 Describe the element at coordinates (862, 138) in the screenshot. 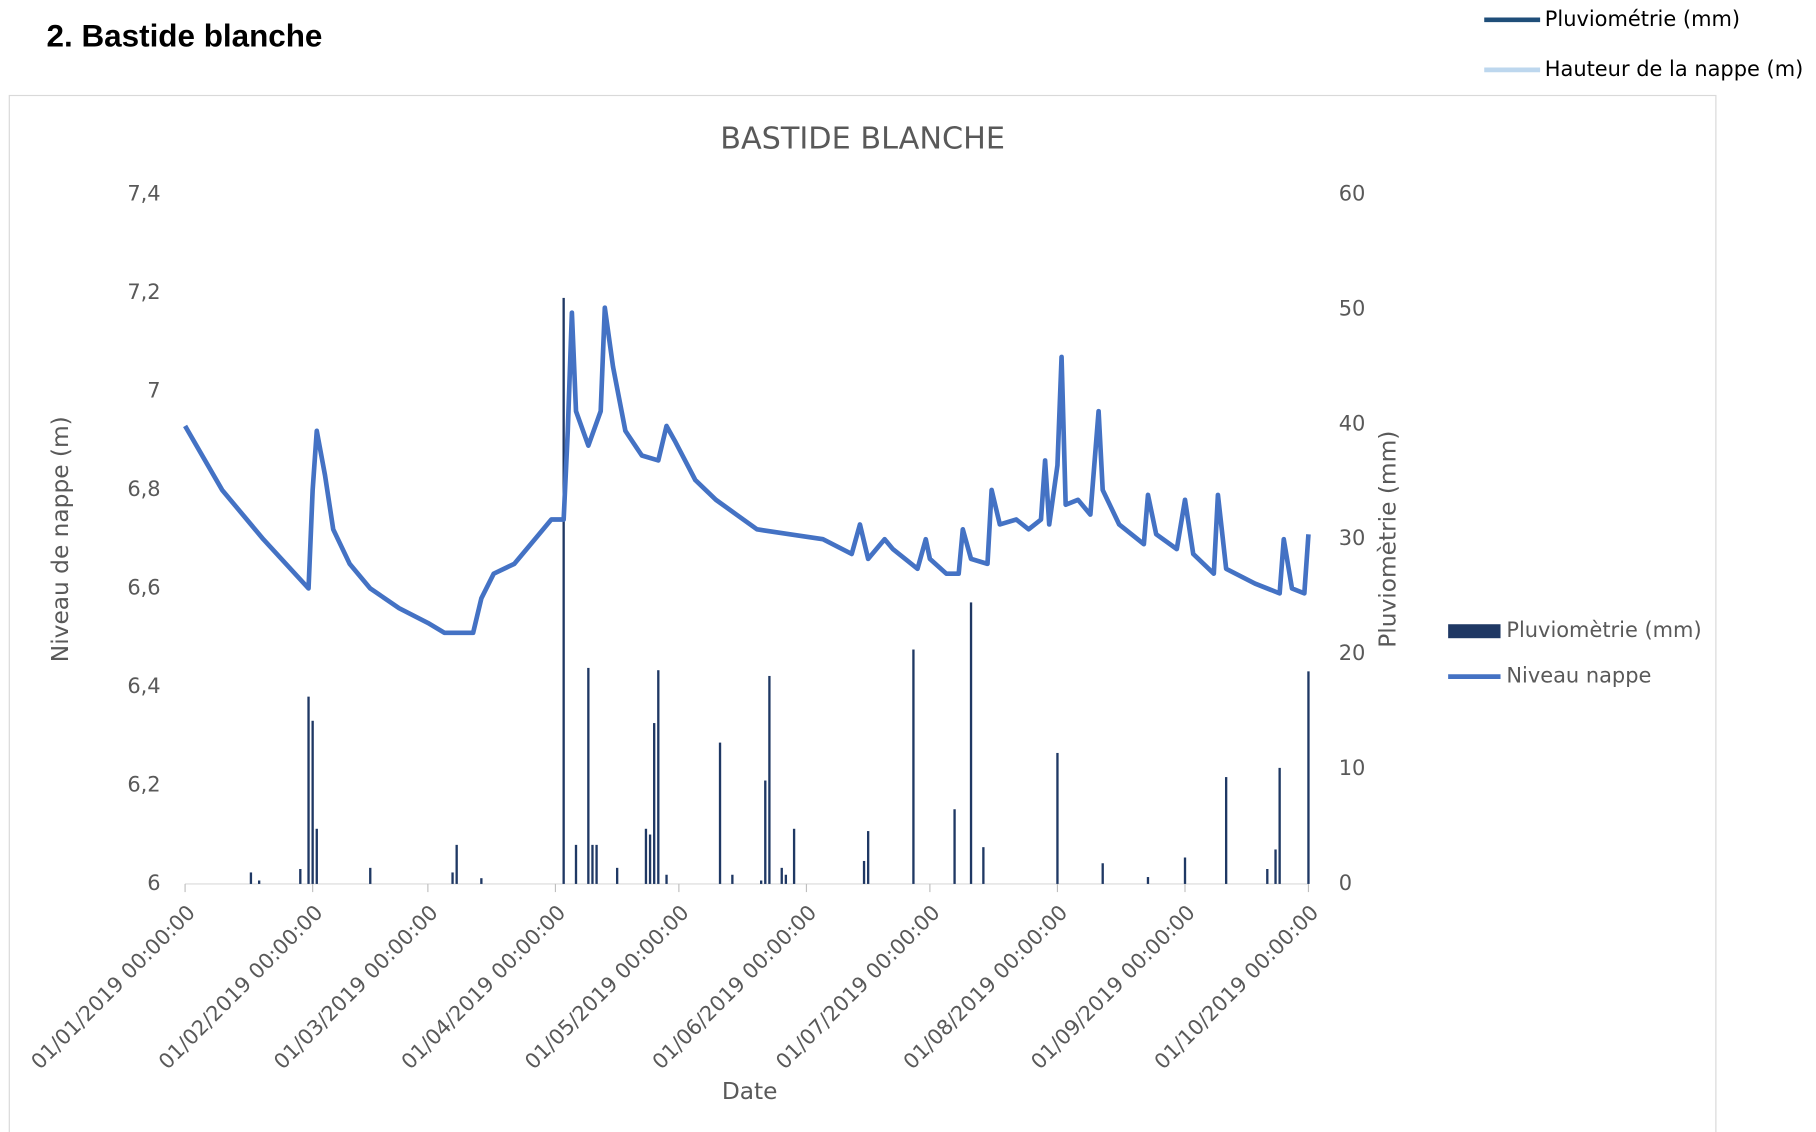

I see `chart-title: BASTIDE BLANCHE` at that location.